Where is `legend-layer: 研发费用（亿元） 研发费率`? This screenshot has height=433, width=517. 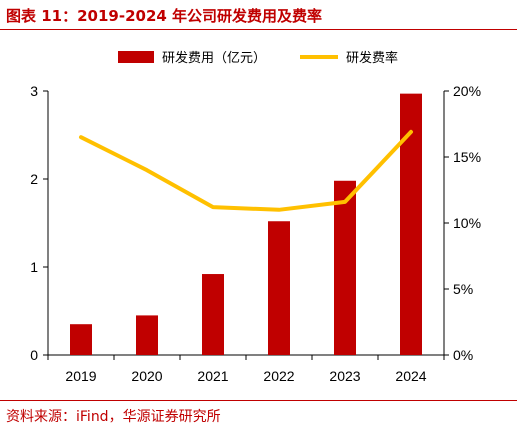
legend-layer: 研发费用（亿元） 研发费率 is located at coordinates (258, 57).